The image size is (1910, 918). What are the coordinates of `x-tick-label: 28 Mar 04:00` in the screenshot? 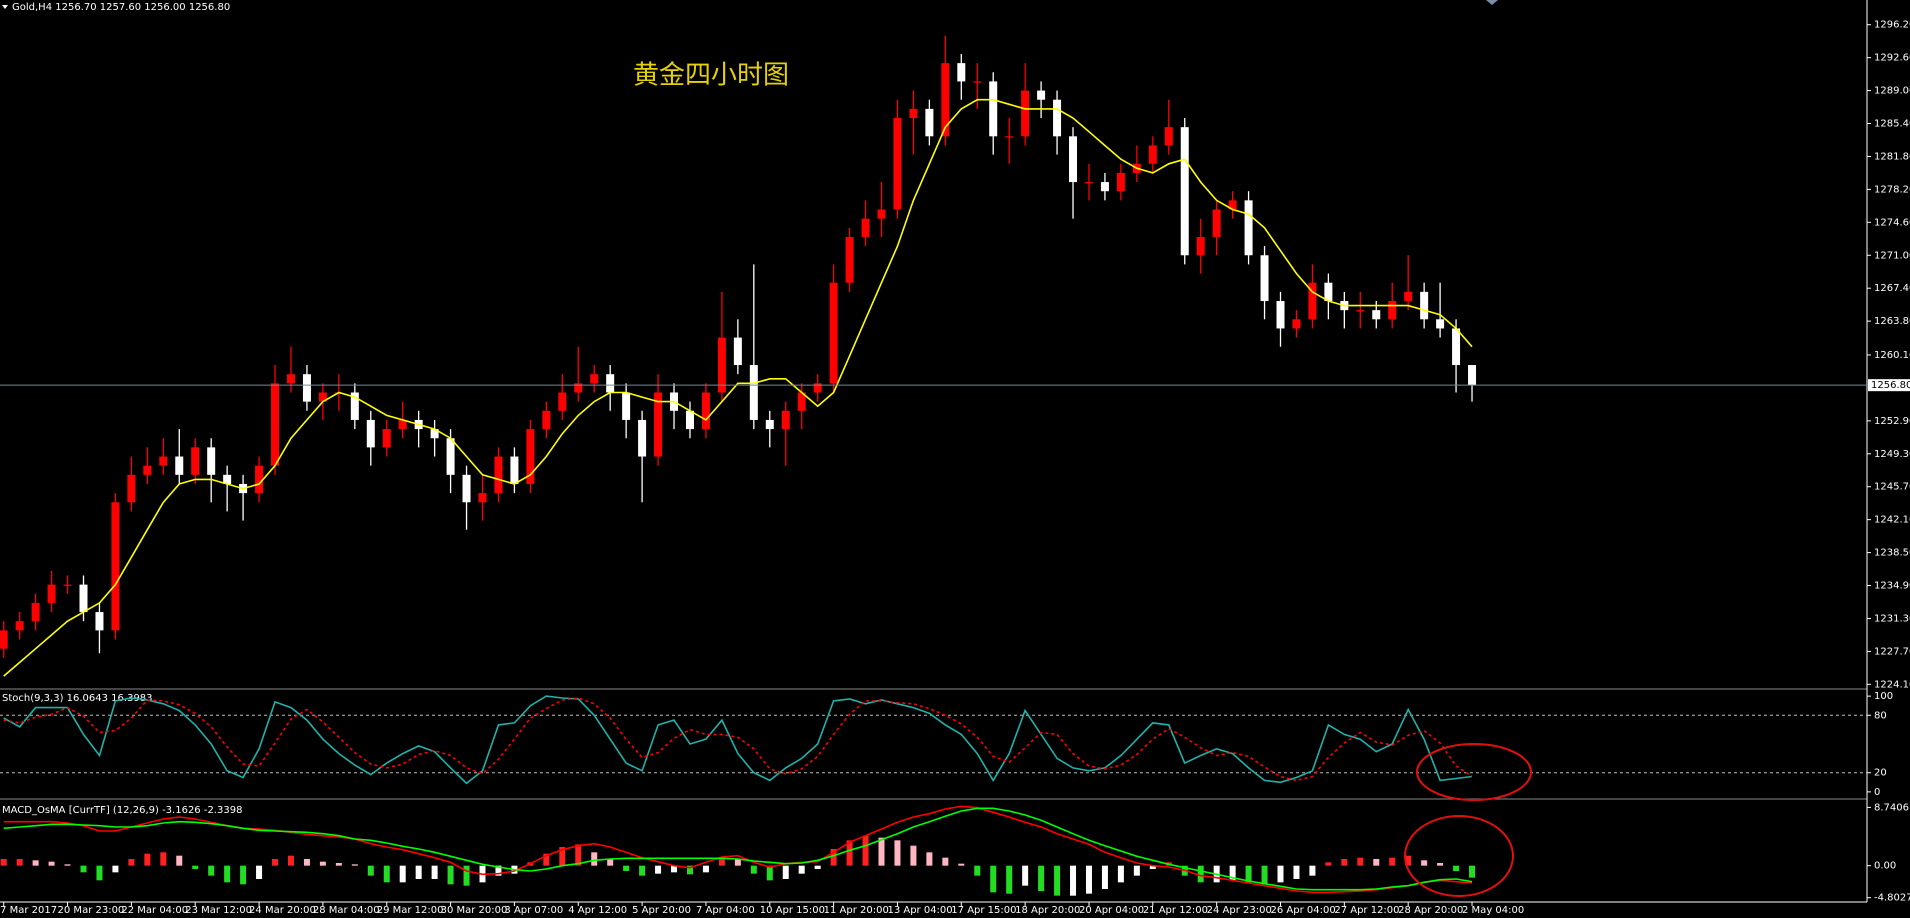 It's located at (346, 910).